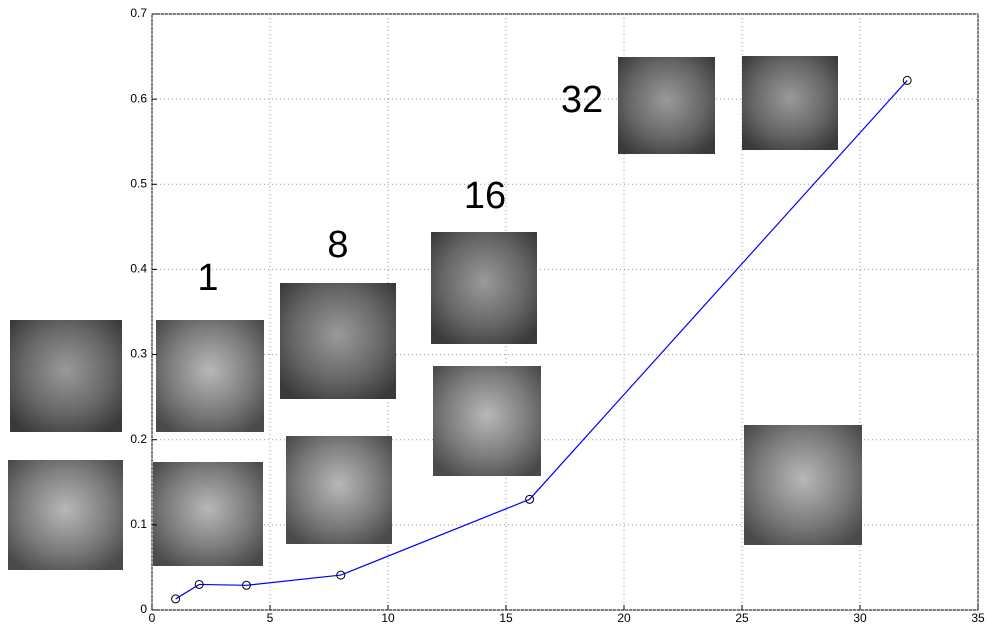  Describe the element at coordinates (138, 439) in the screenshot. I see `y-tick-label: 0.2` at that location.